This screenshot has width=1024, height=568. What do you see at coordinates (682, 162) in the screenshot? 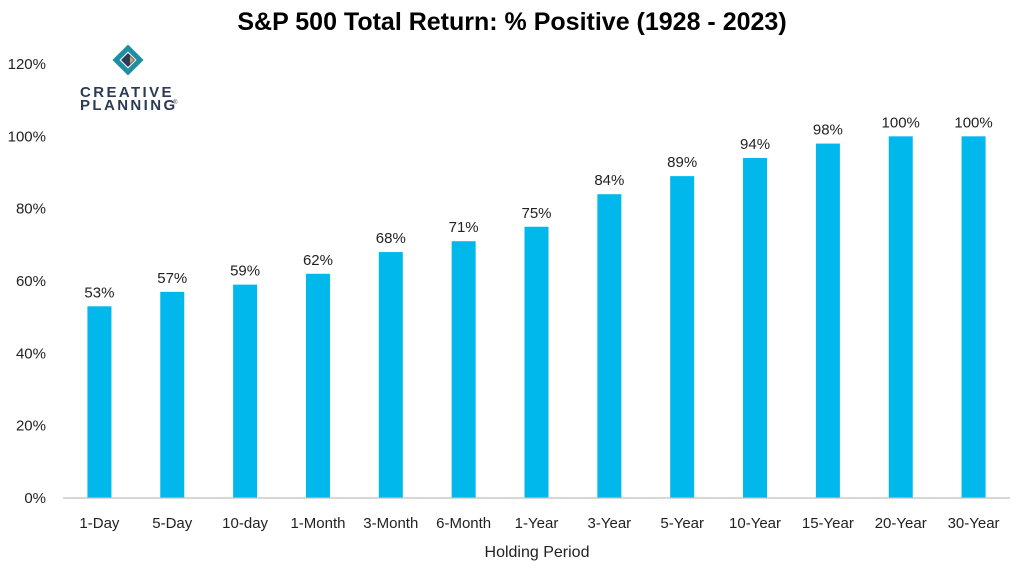
I see `data-label: 89%` at bounding box center [682, 162].